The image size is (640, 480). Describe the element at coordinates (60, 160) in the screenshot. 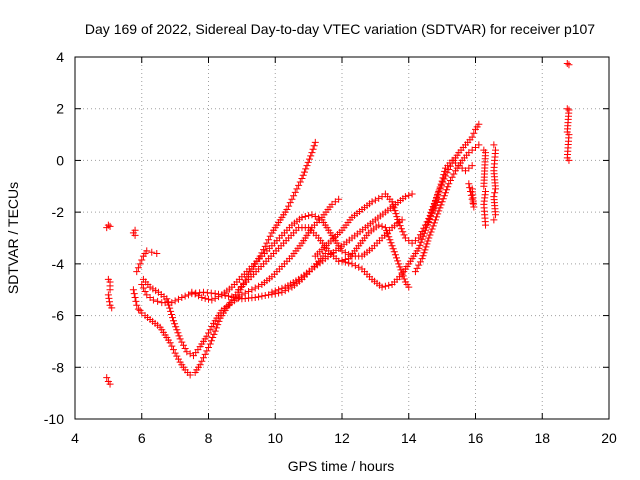

I see `y-tick-label: 0` at that location.